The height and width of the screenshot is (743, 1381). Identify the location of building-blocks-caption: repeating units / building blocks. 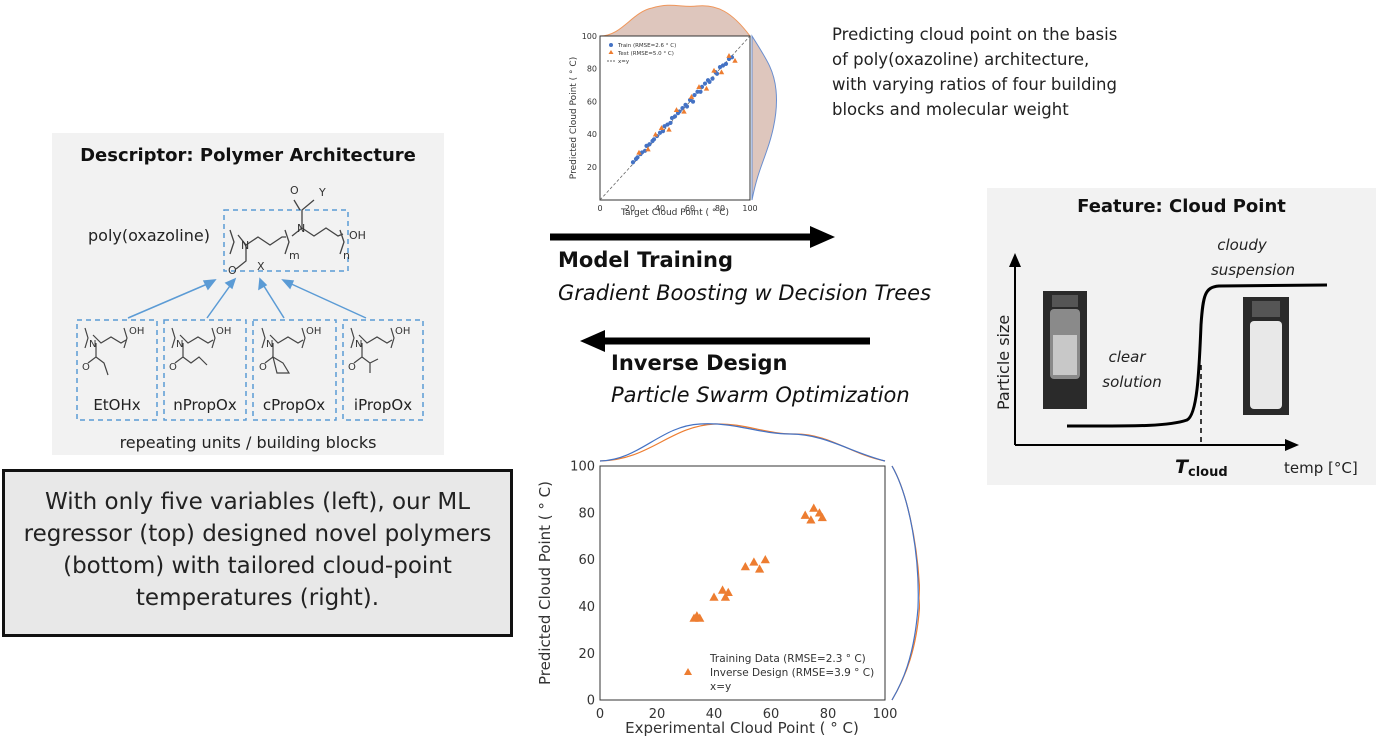
(248, 442).